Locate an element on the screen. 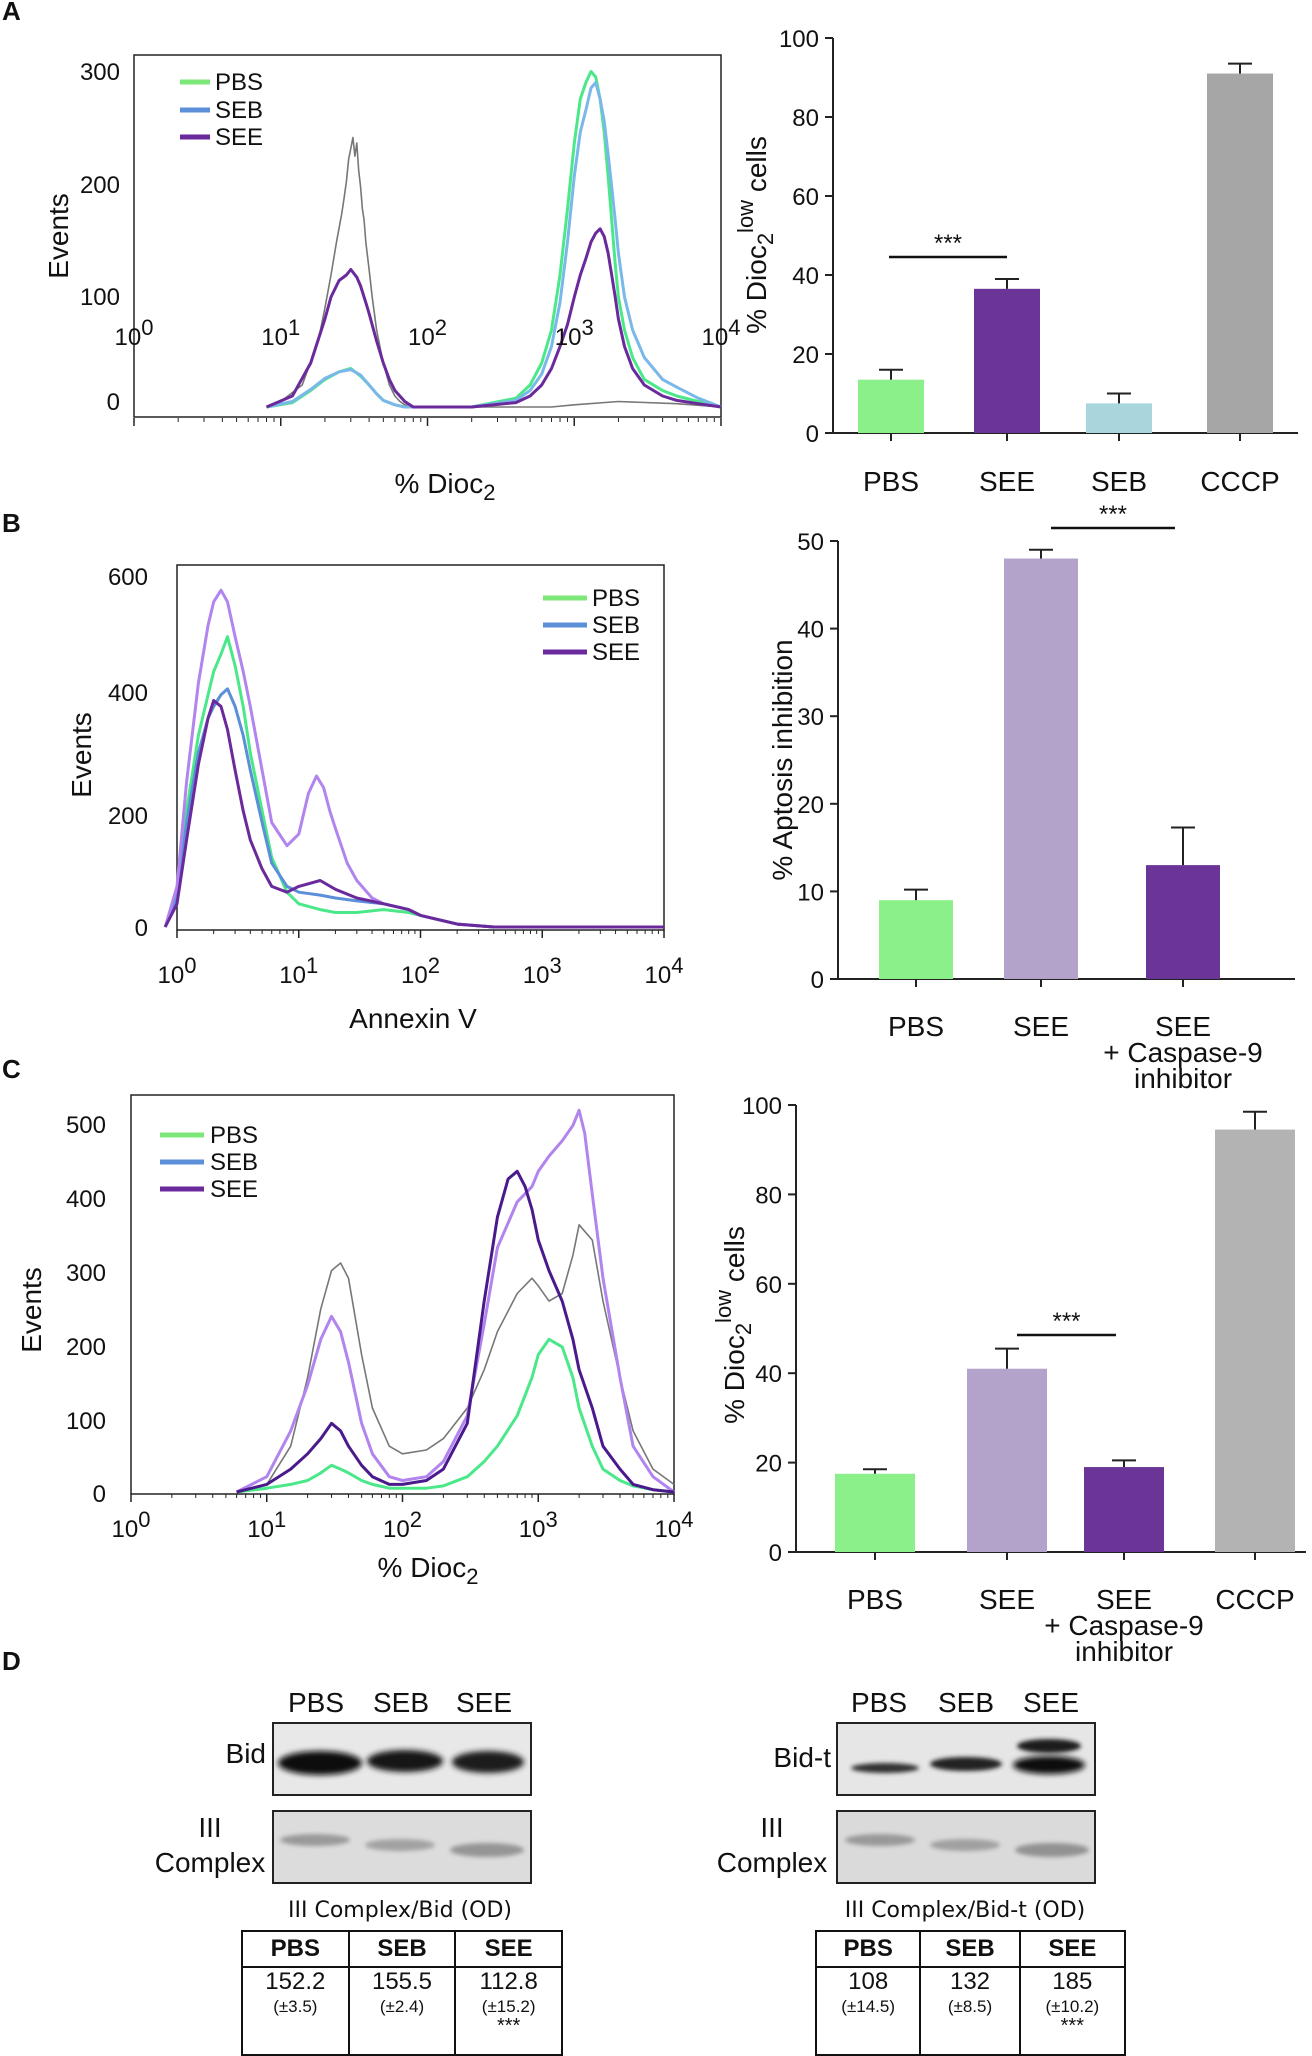 Image resolution: width=1312 pixels, height=2056 pixels. series-seb is located at coordinates (413, 808).